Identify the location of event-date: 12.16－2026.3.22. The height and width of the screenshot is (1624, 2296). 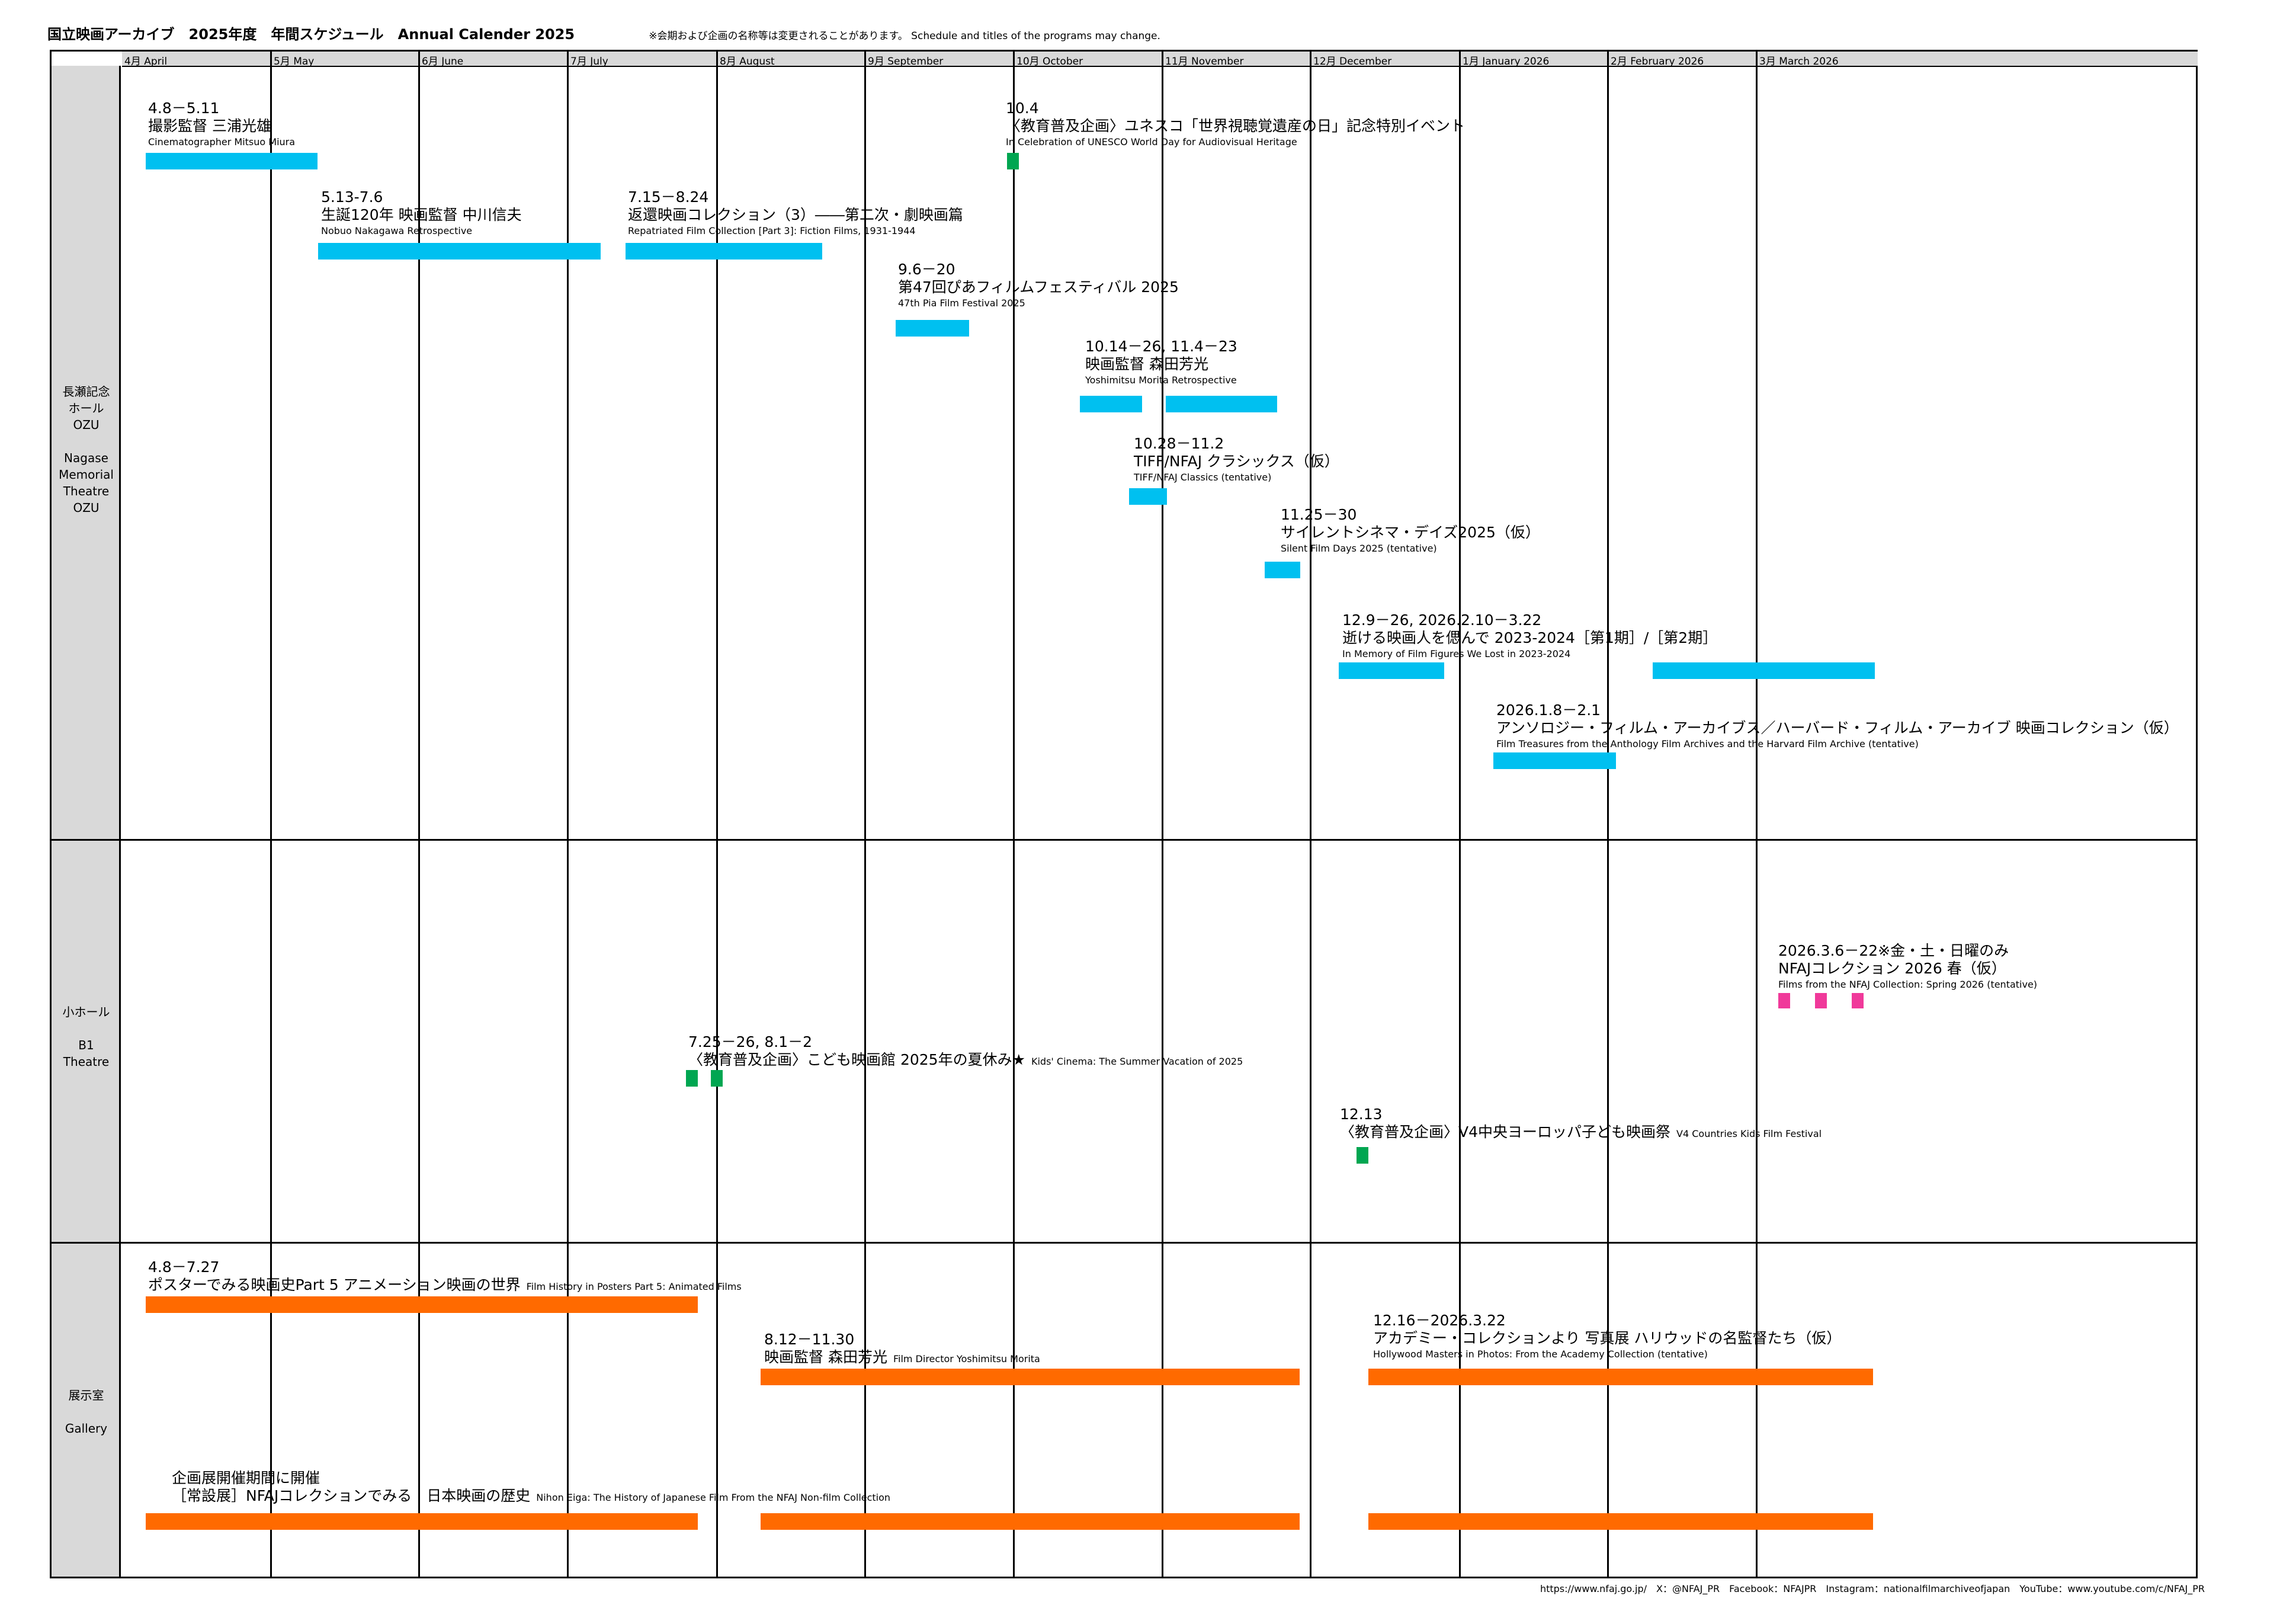
(1439, 1321).